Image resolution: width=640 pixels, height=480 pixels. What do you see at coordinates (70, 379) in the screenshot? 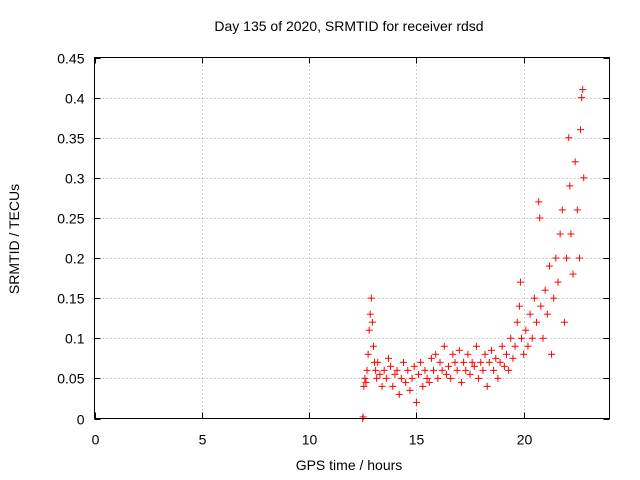
I see `y-tick-label: 0.05` at bounding box center [70, 379].